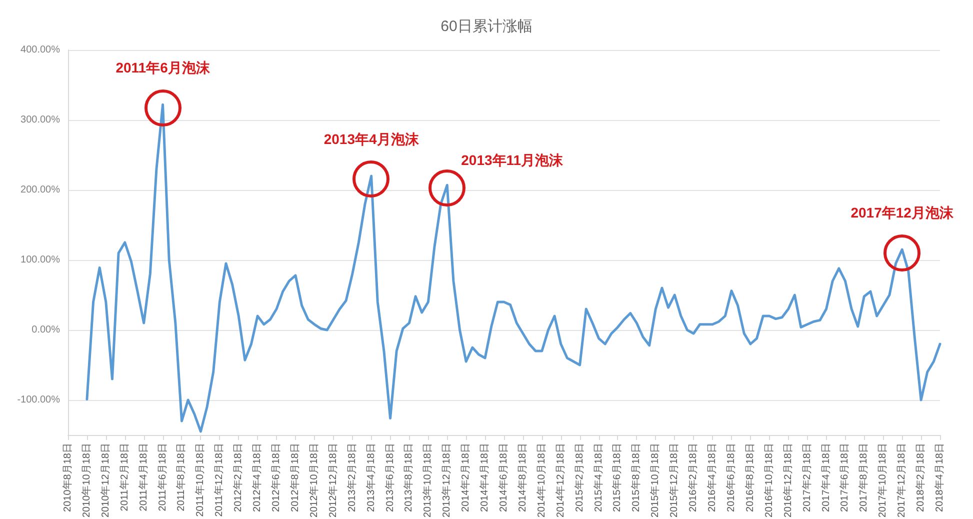 Image resolution: width=973 pixels, height=519 pixels. What do you see at coordinates (806, 477) in the screenshot?
I see `x-tick-label: 2017年2月18日` at bounding box center [806, 477].